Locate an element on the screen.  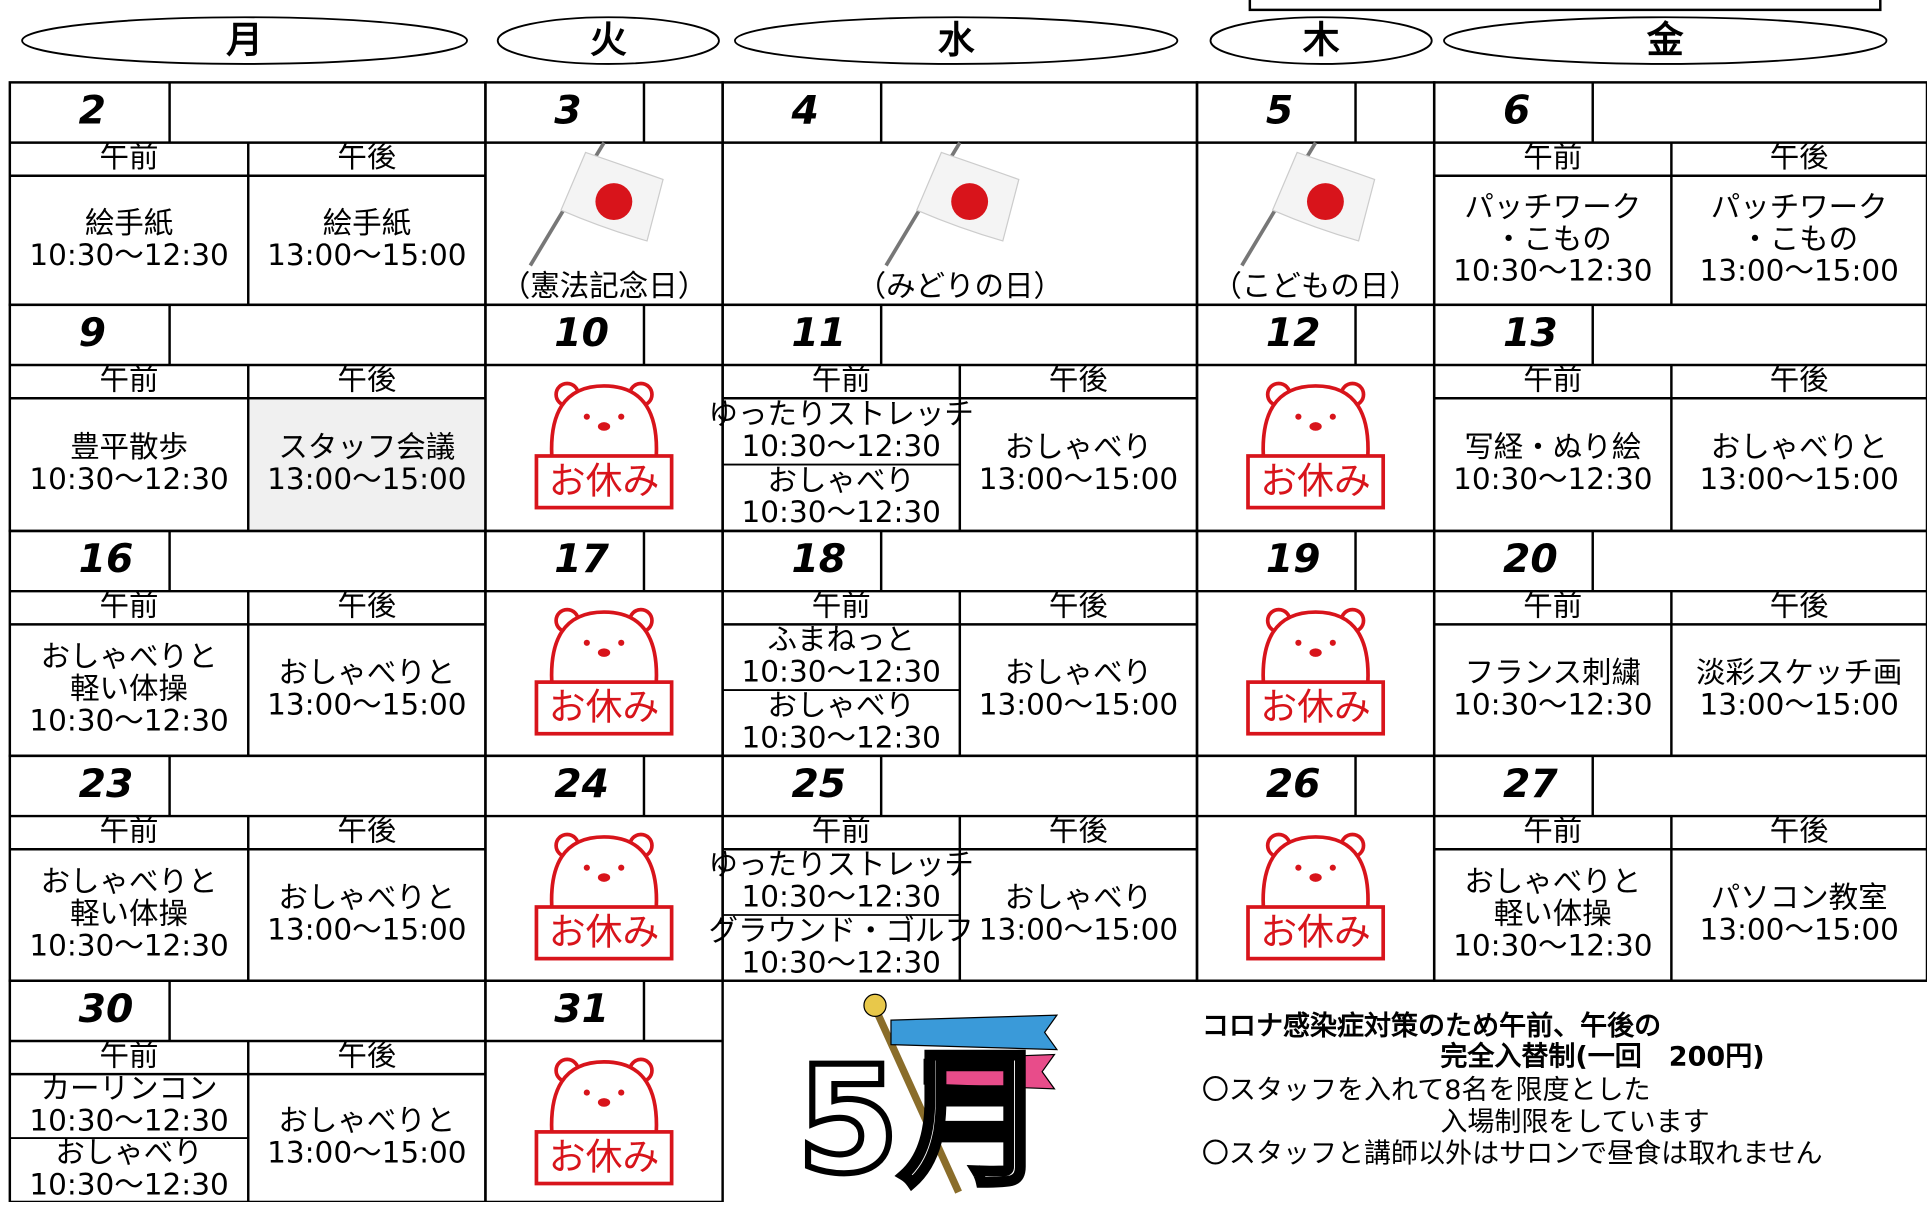
cell-text: 20 is located at coordinates (1530, 559).